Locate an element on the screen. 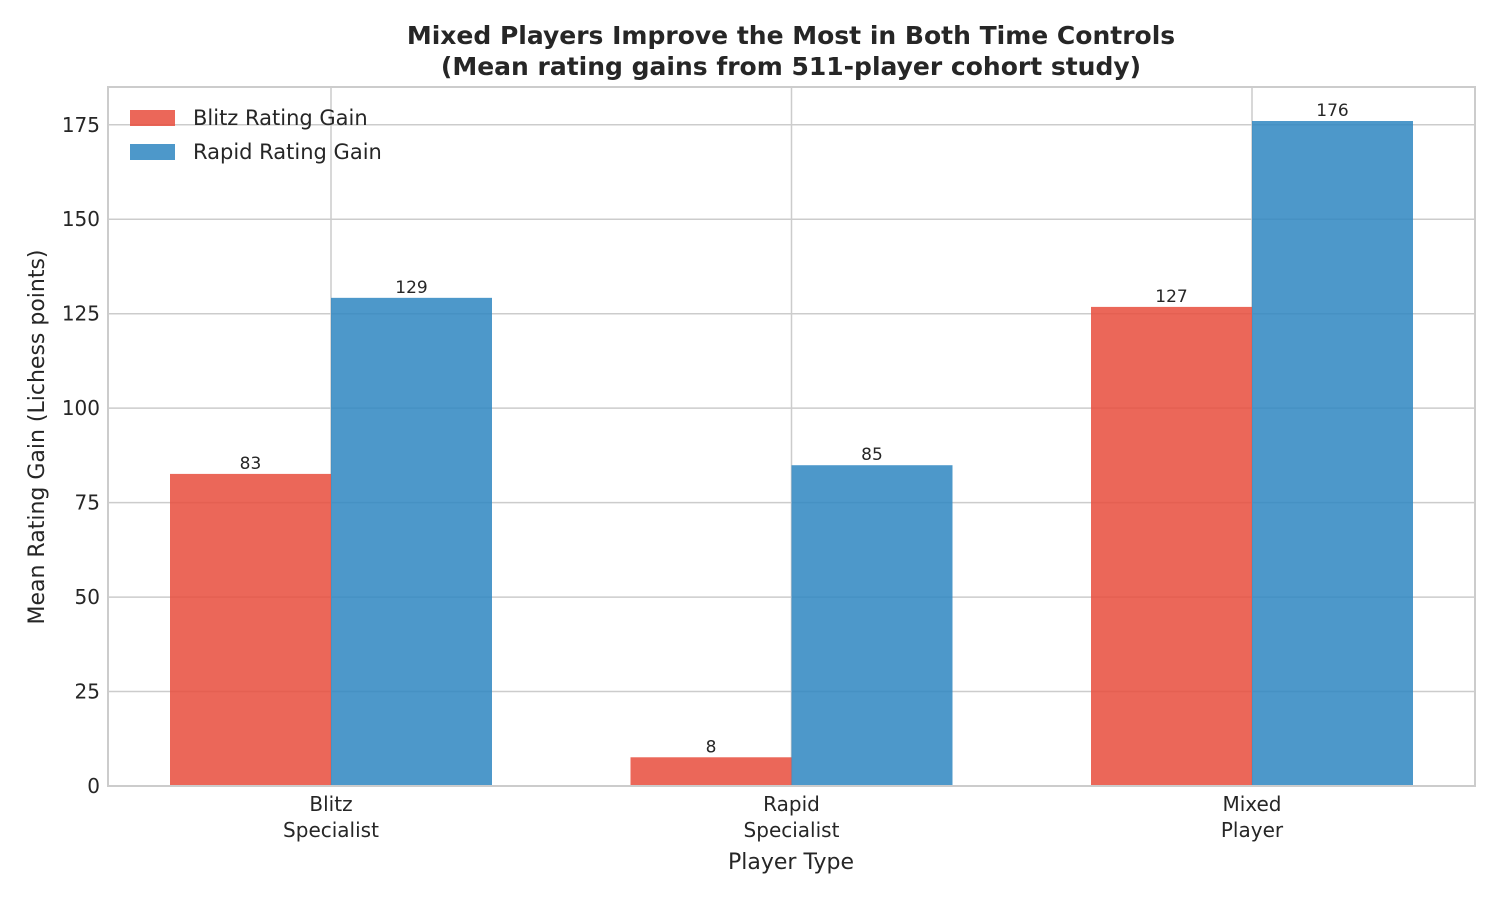 The image size is (1500, 900). y-tick-label: 75 is located at coordinates (87, 503).